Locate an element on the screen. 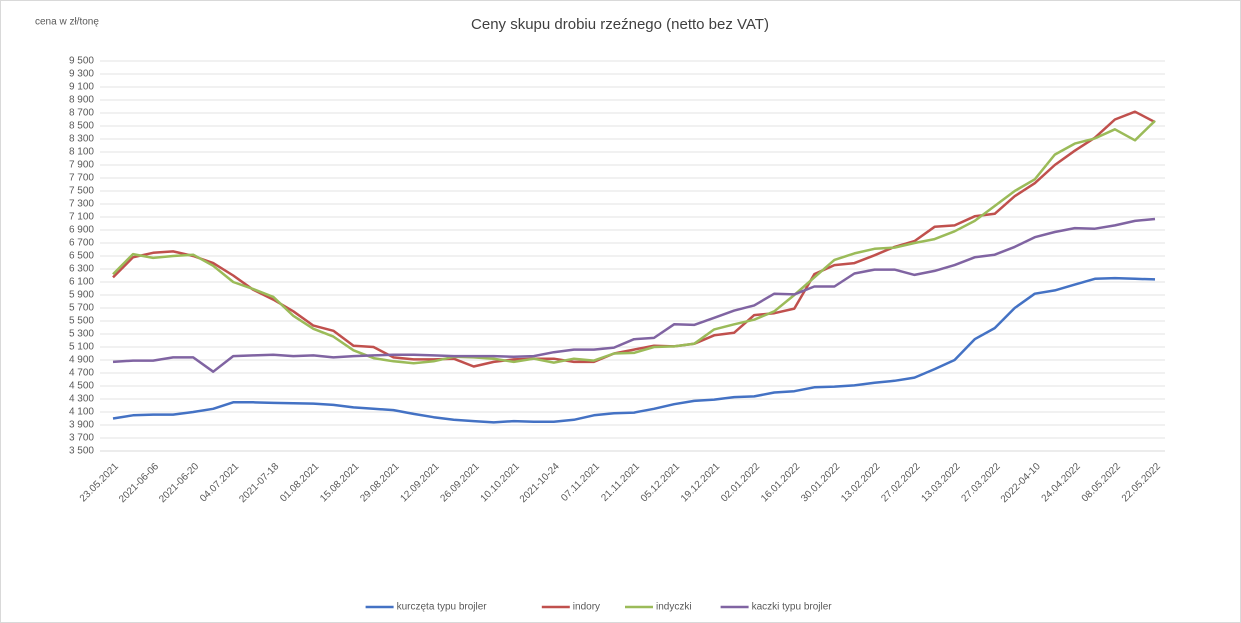  y-axis-label: cena w zł/tonę is located at coordinates (67, 22).